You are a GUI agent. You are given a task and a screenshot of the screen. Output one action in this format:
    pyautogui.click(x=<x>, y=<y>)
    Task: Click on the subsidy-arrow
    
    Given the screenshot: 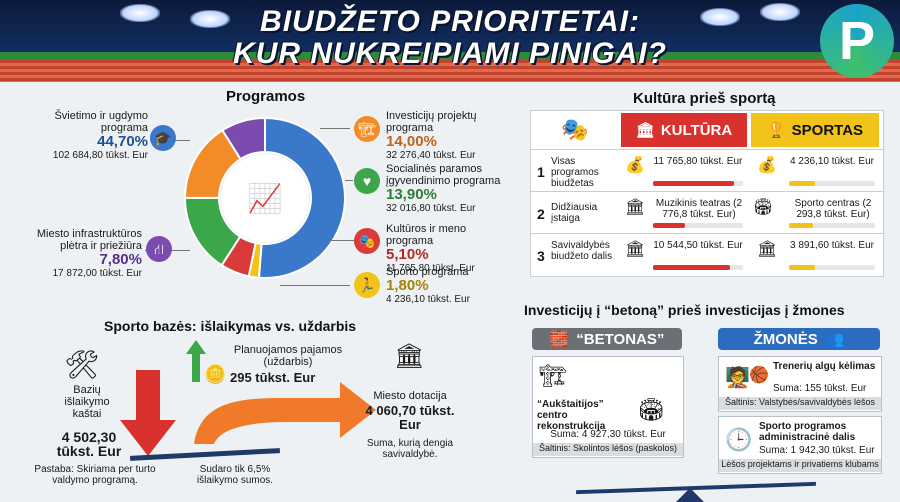 What is the action you would take?
    pyautogui.click(x=285, y=413)
    